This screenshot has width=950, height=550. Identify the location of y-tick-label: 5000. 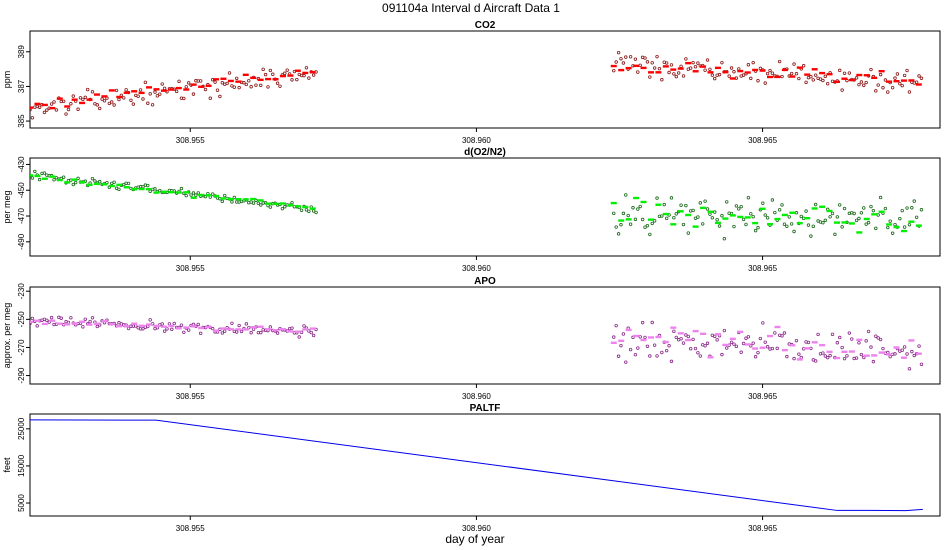
(21, 503).